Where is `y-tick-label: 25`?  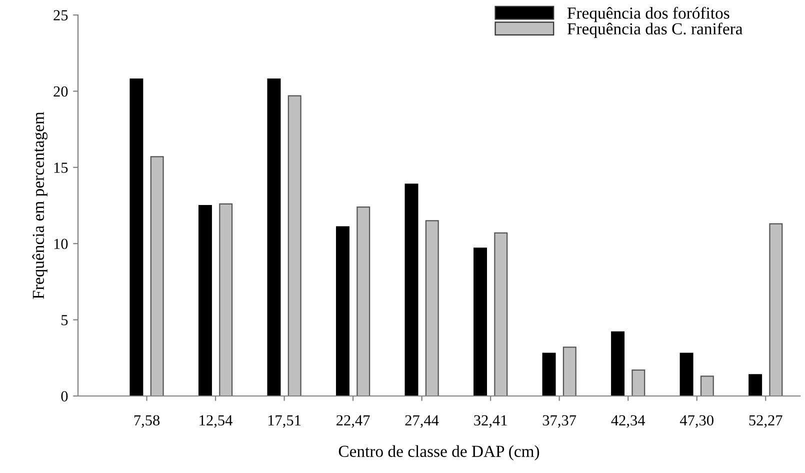
y-tick-label: 25 is located at coordinates (61, 15).